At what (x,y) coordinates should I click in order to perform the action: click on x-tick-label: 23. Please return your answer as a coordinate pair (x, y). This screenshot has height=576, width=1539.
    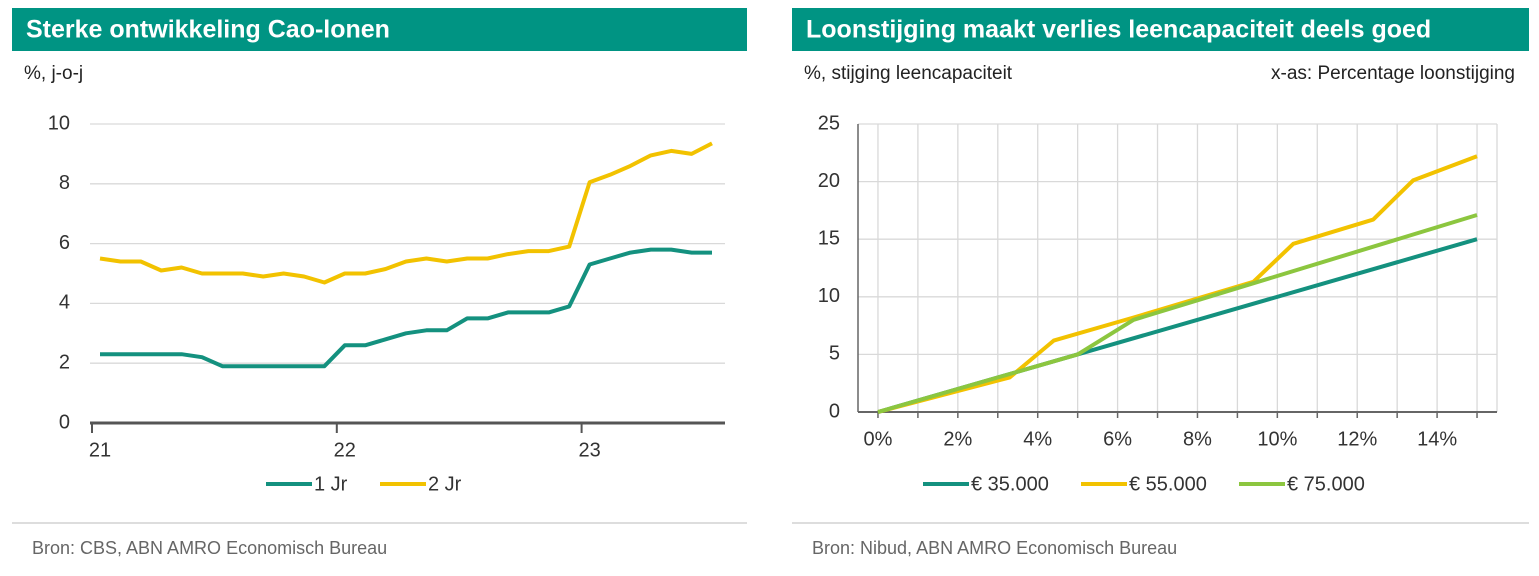
    Looking at the image, I should click on (589, 450).